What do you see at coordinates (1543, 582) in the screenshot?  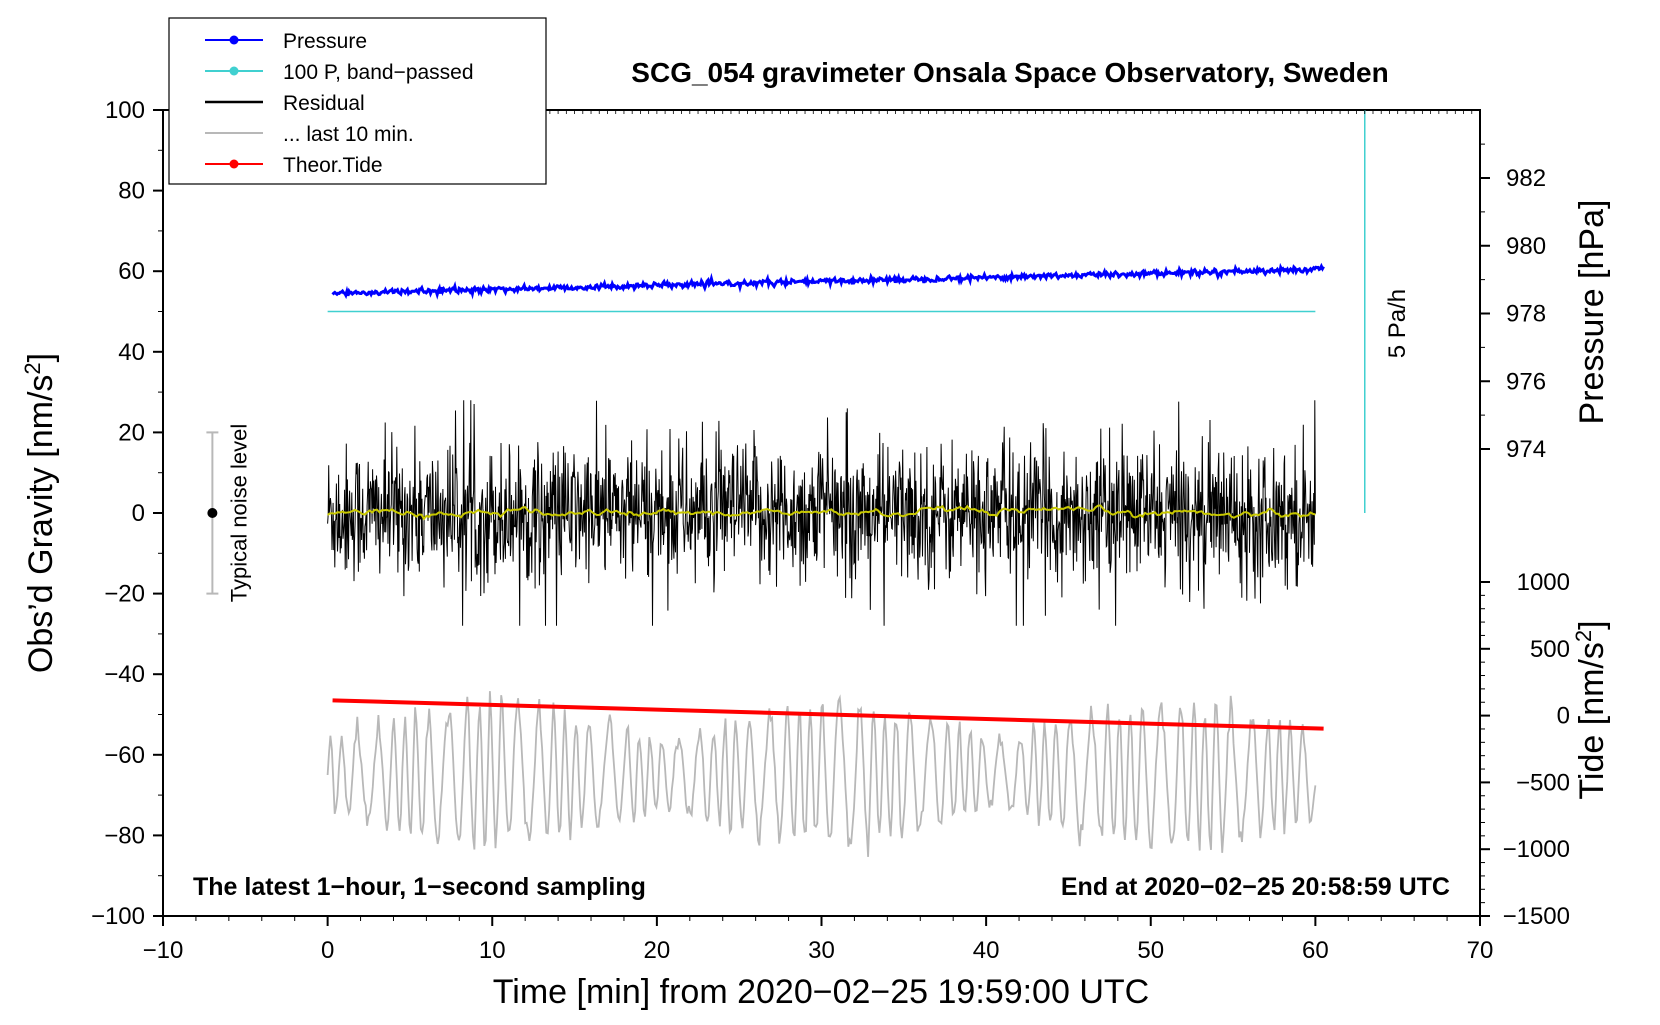 I see `tide-tick-label: 1000` at bounding box center [1543, 582].